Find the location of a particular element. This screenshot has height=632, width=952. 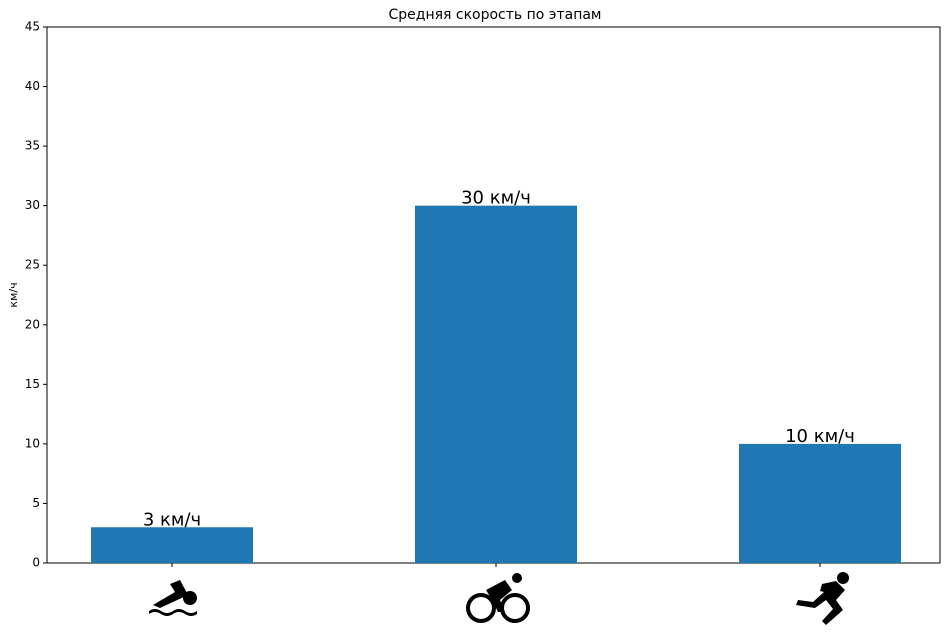

value-label: 10 км/ч is located at coordinates (820, 436).